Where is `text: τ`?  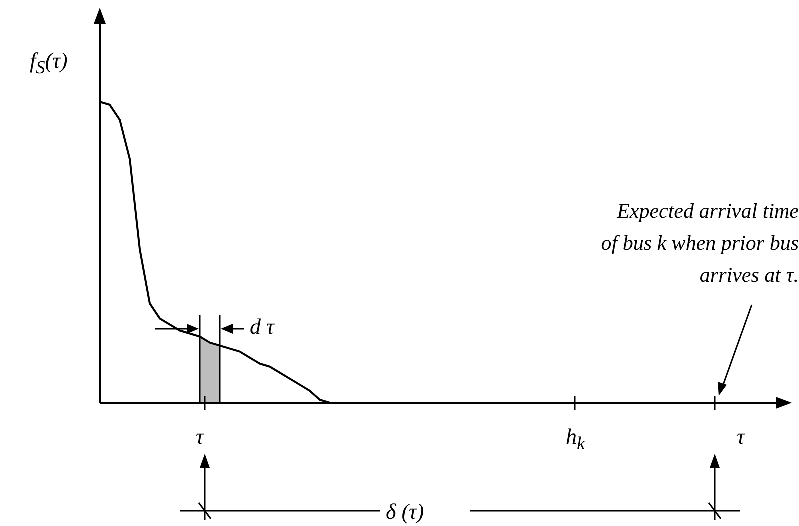 text: τ is located at coordinates (200, 437).